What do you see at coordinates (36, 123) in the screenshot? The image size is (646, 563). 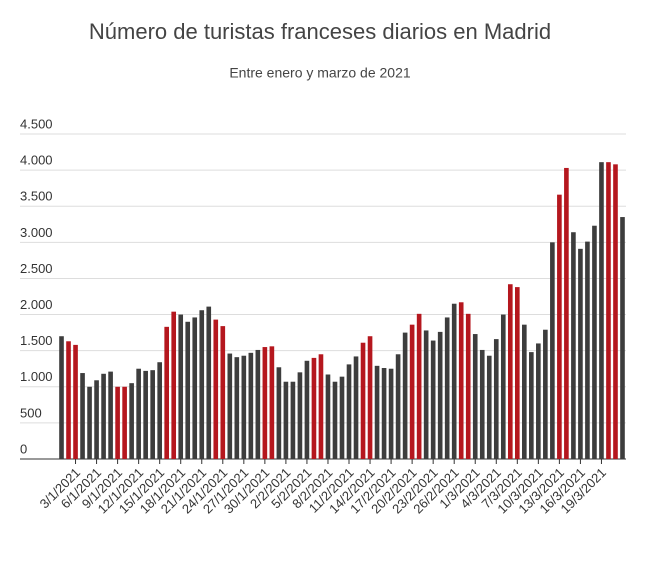 I see `y-tick-label: 4.500` at bounding box center [36, 123].